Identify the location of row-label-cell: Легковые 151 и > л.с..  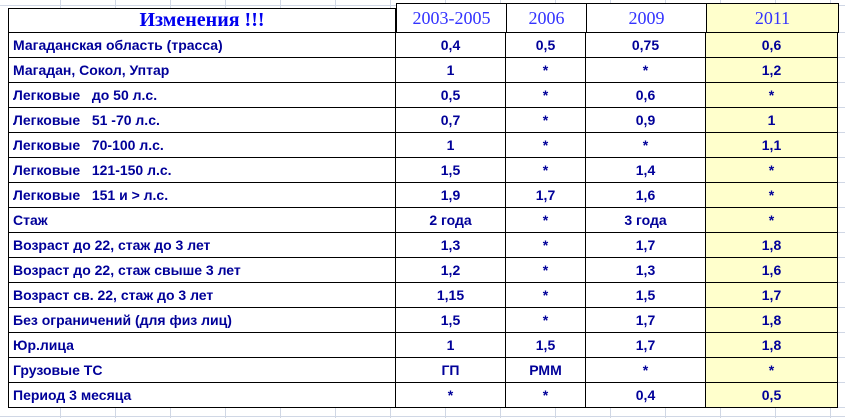
(202, 195).